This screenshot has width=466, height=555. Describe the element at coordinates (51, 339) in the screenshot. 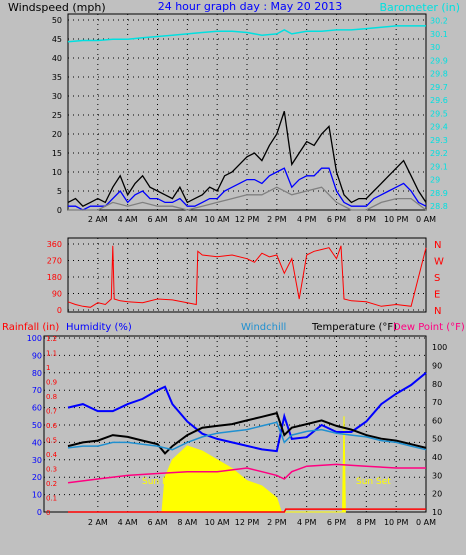

I see `rain-tick-label: 1.2` at that location.